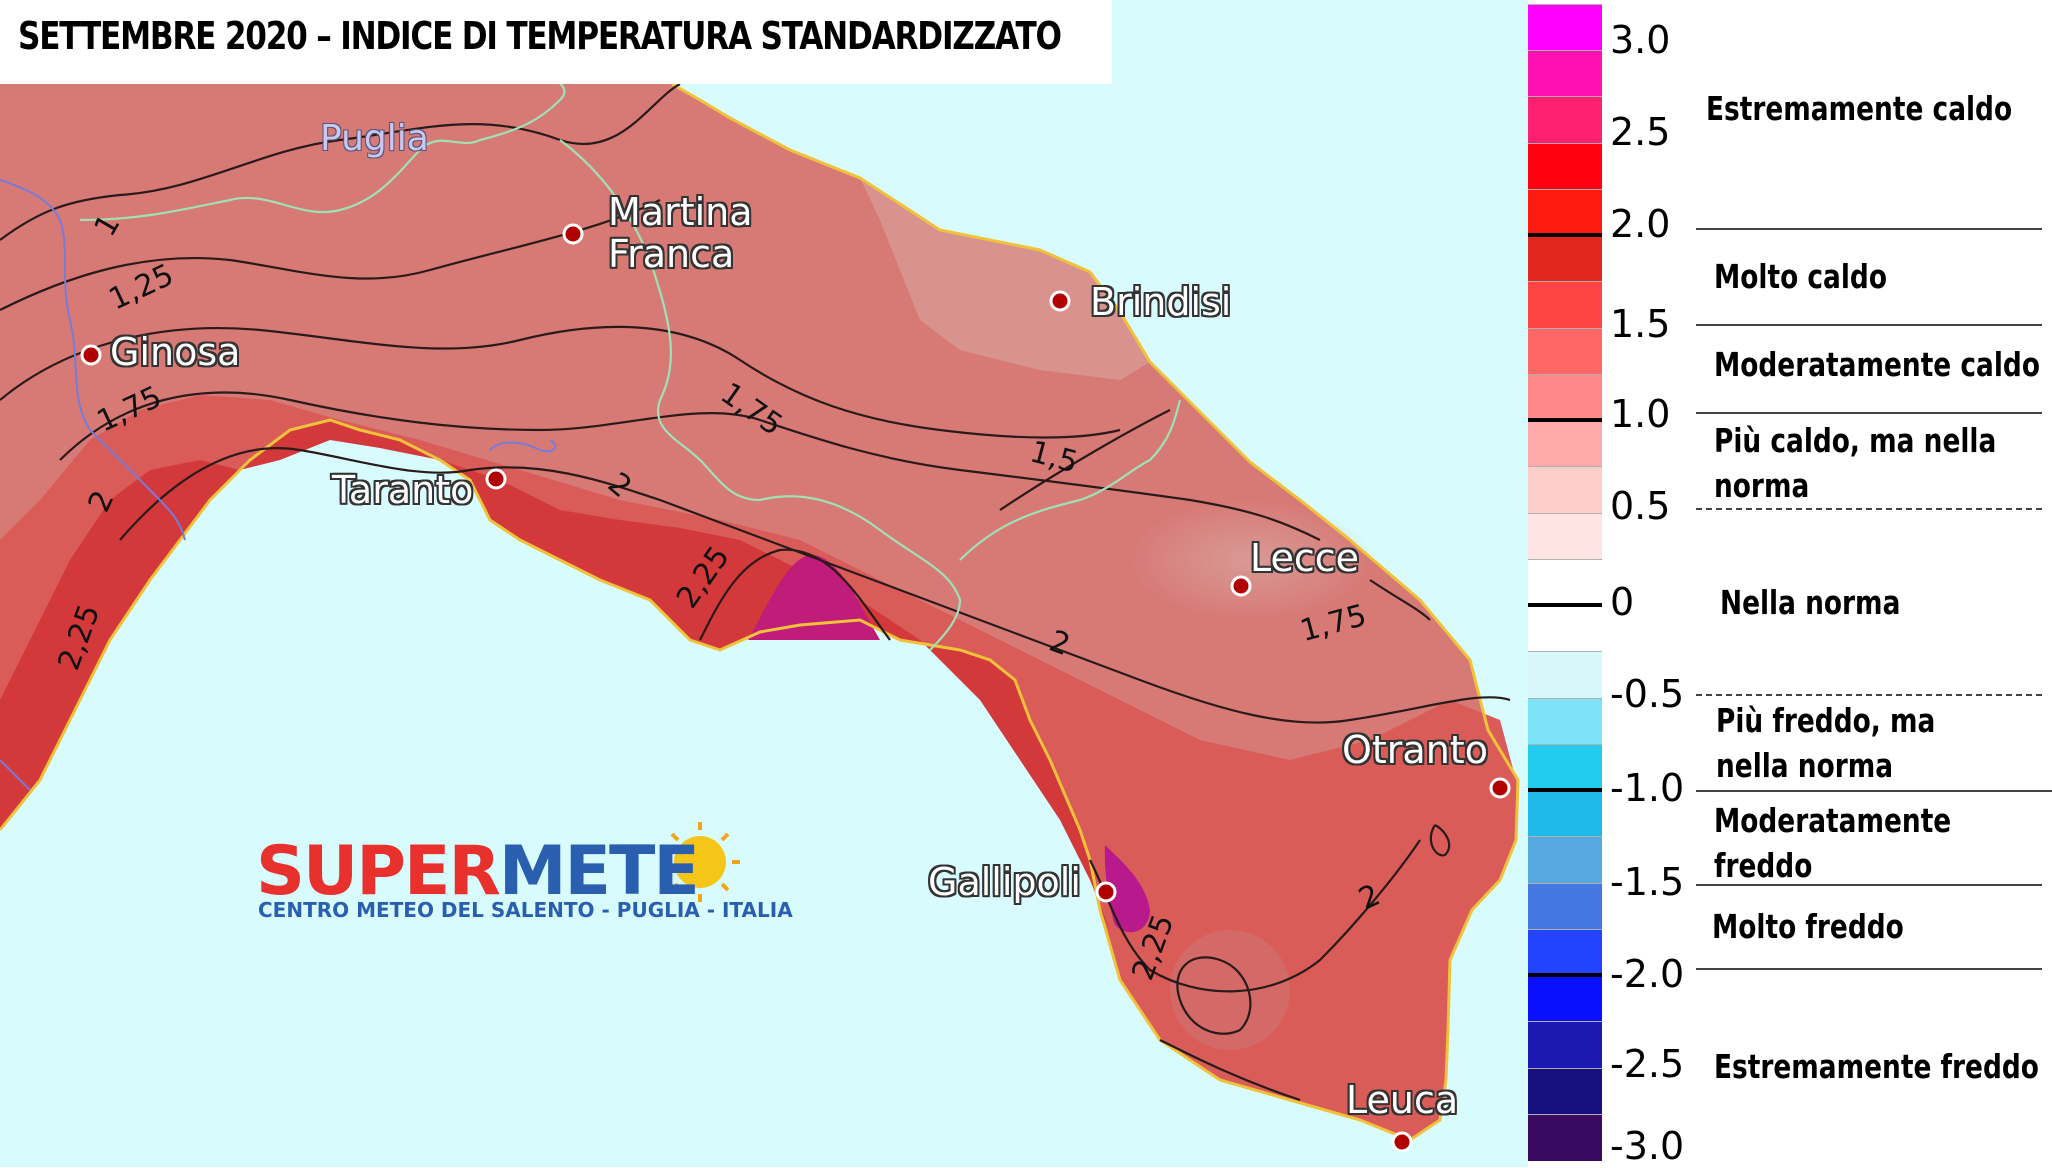  What do you see at coordinates (680, 212) in the screenshot?
I see `city-label-line: Martina` at bounding box center [680, 212].